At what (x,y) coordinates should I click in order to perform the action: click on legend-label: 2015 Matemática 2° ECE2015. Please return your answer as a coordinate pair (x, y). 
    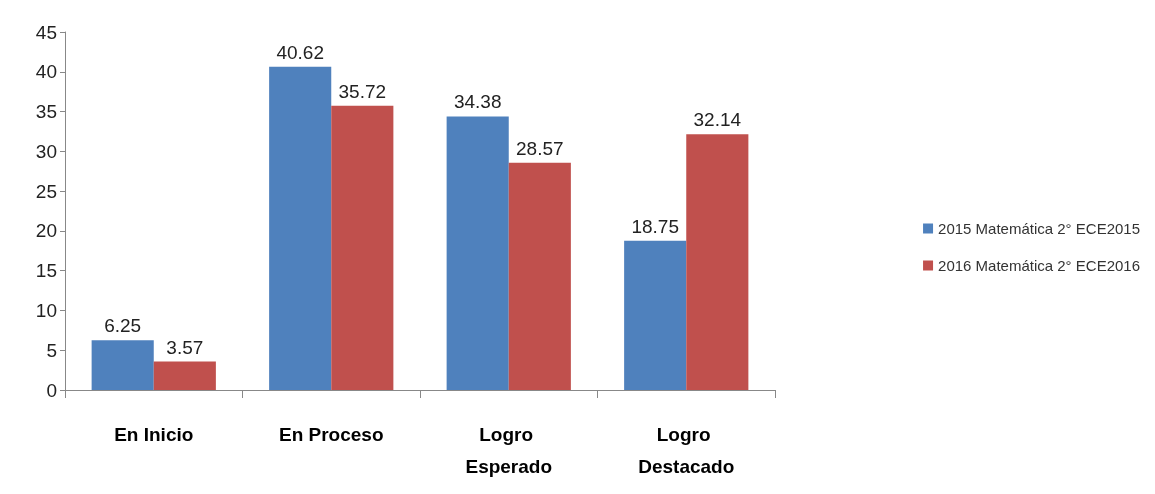
    Looking at the image, I should click on (1039, 228).